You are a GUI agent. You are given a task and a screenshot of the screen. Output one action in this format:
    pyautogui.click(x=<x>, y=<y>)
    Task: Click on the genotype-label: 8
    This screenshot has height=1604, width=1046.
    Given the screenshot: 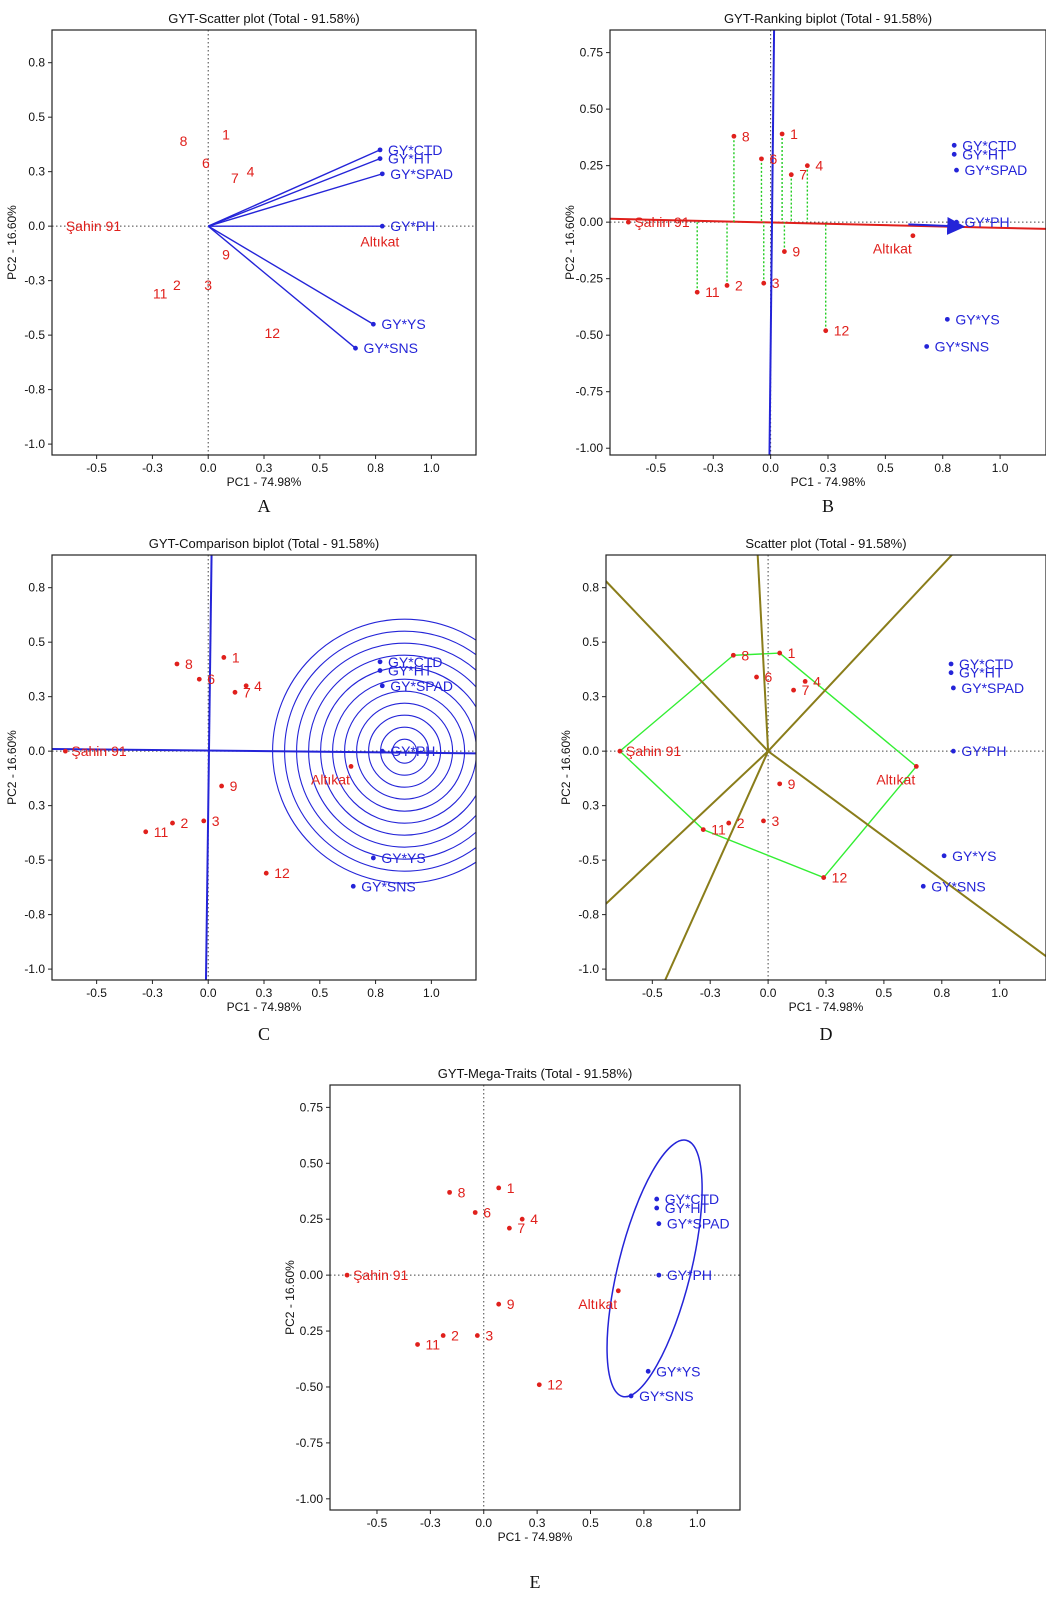 What is the action you would take?
    pyautogui.click(x=462, y=1192)
    